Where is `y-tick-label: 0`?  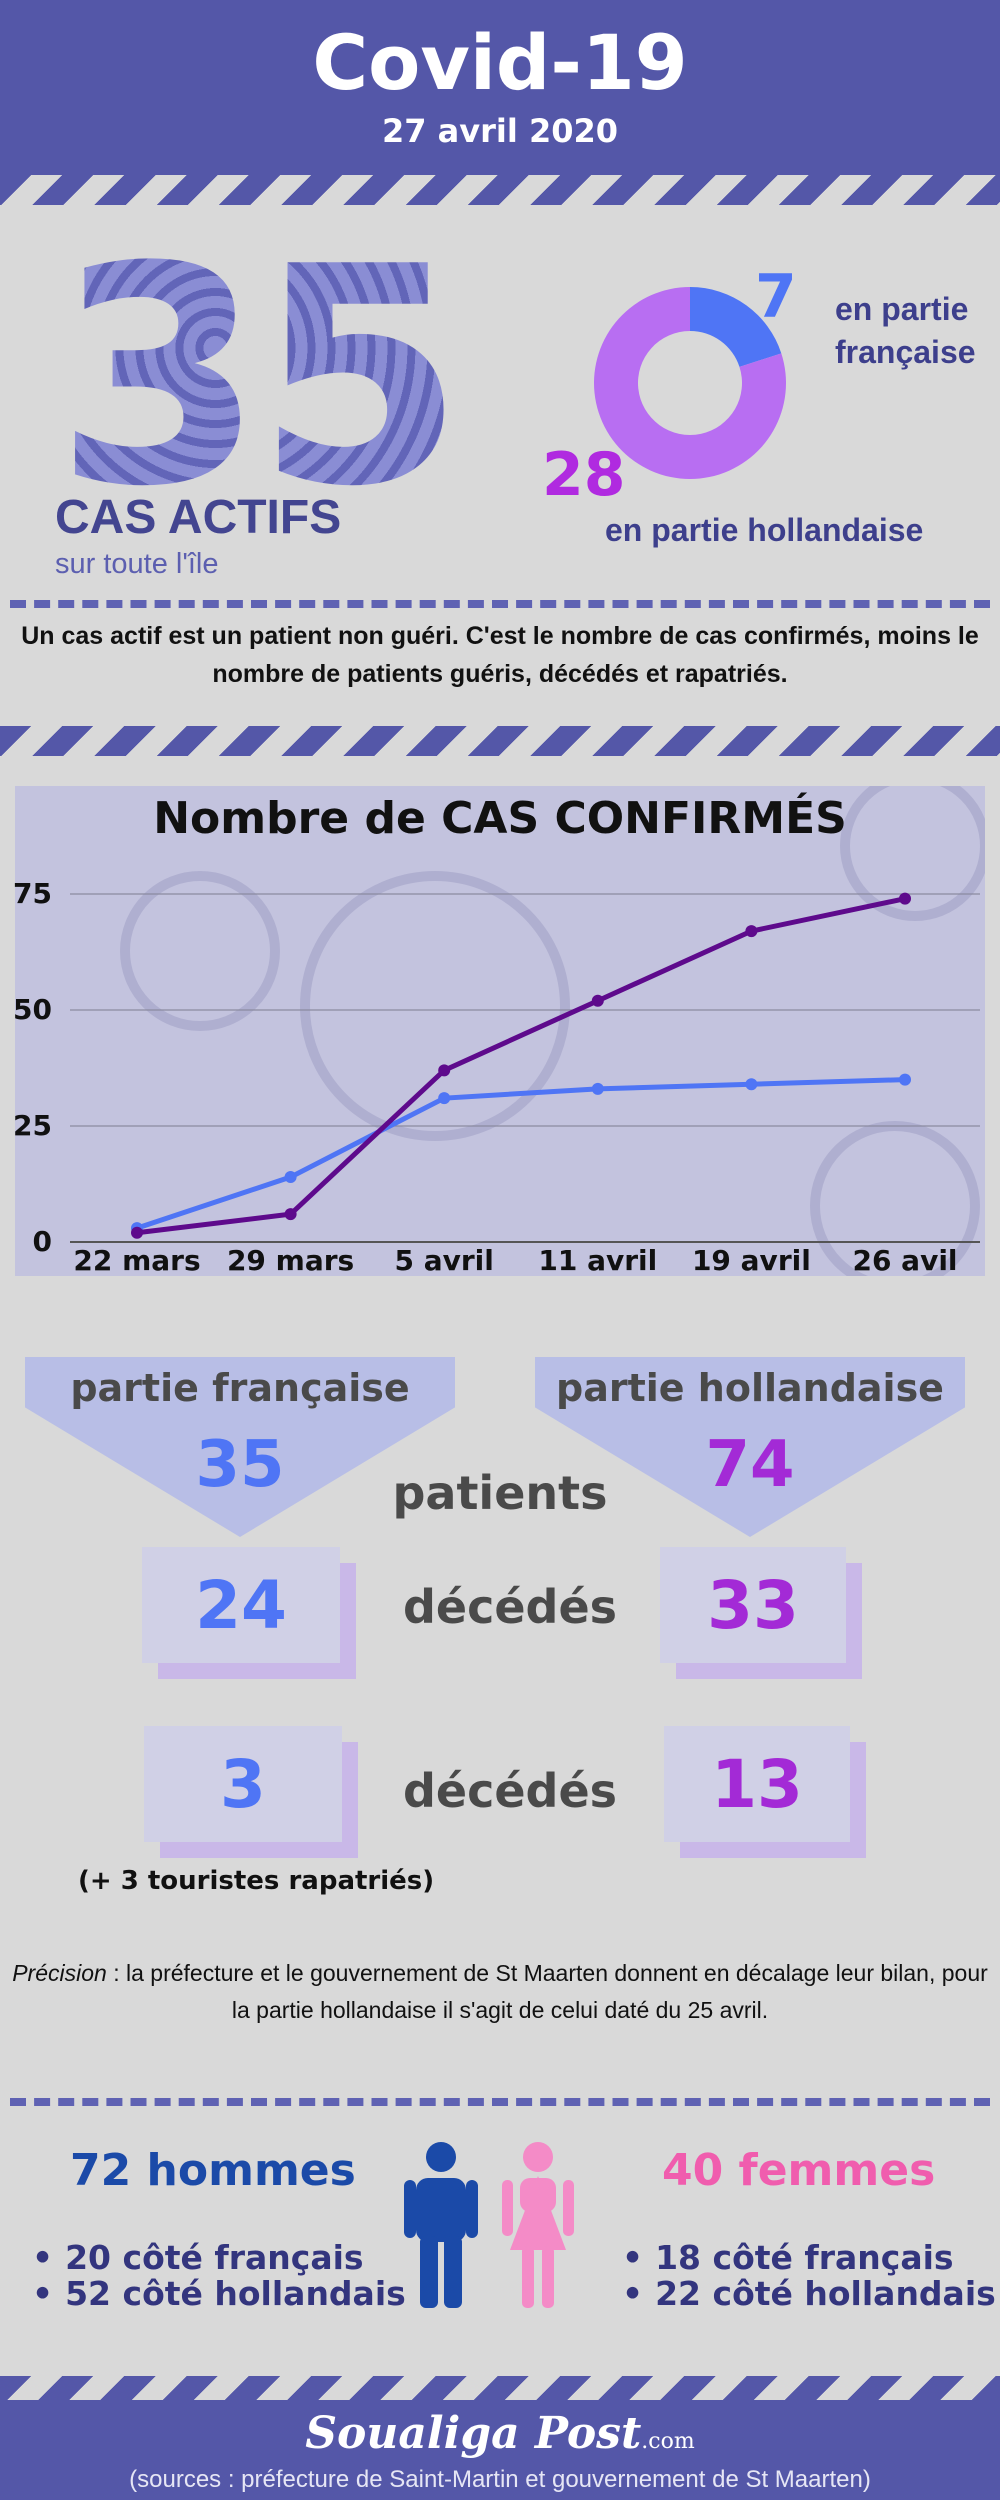
y-tick-label: 0 is located at coordinates (42, 1241).